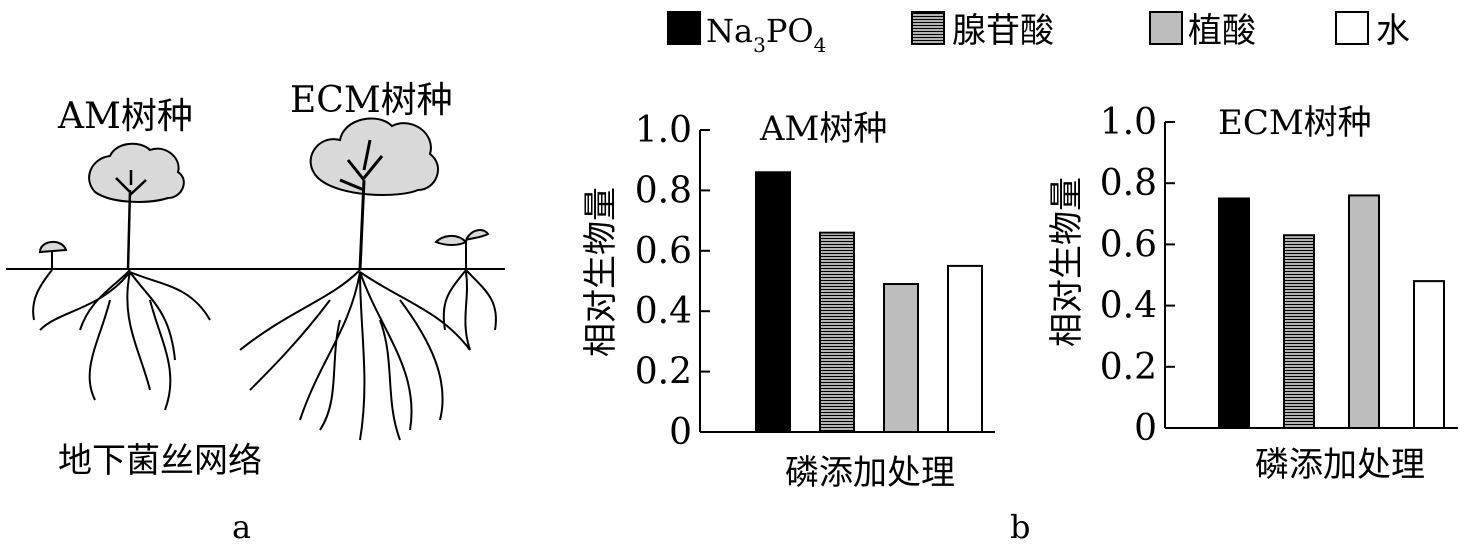 The height and width of the screenshot is (558, 1472). I want to click on panel-a-letter: a, so click(241, 527).